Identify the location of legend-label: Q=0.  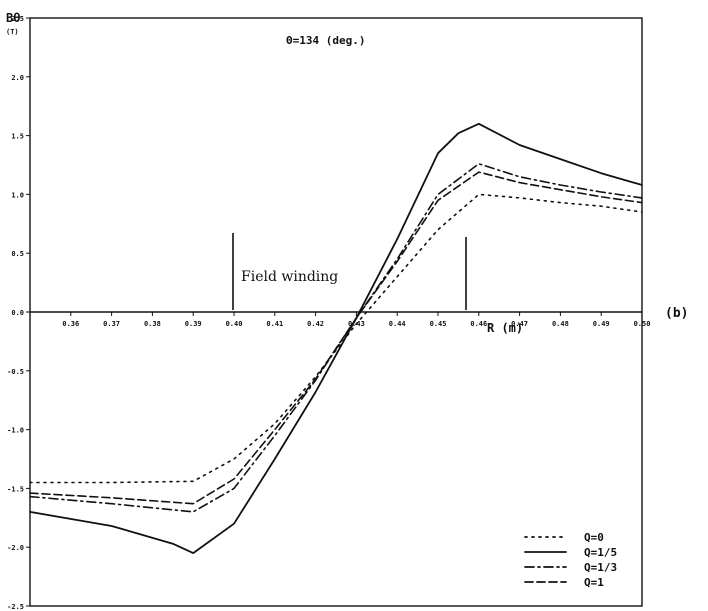
(594, 537).